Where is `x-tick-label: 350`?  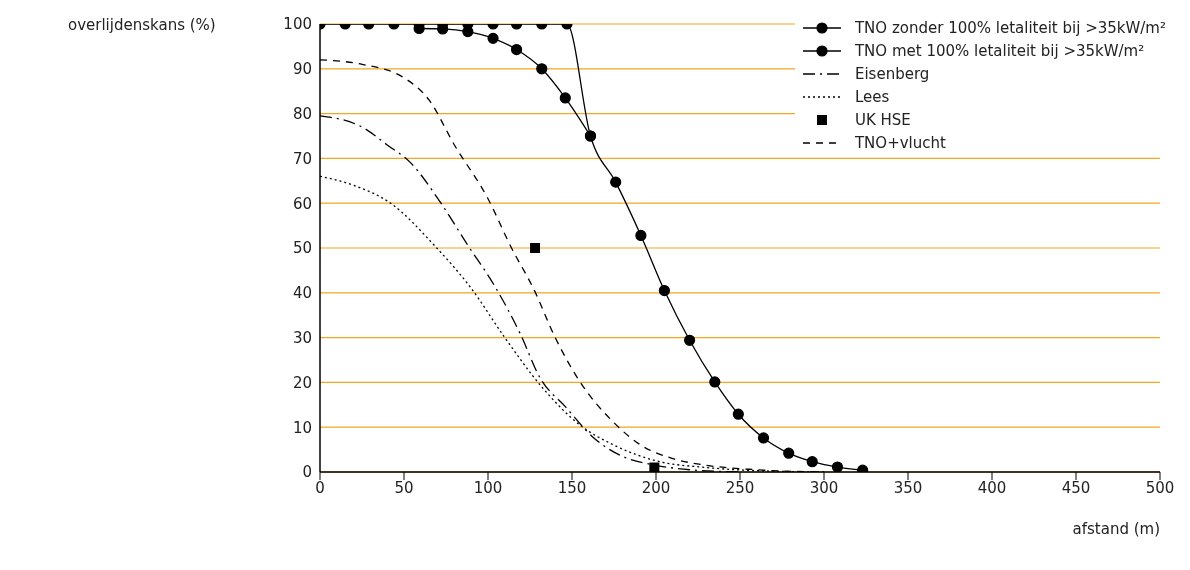 x-tick-label: 350 is located at coordinates (908, 487).